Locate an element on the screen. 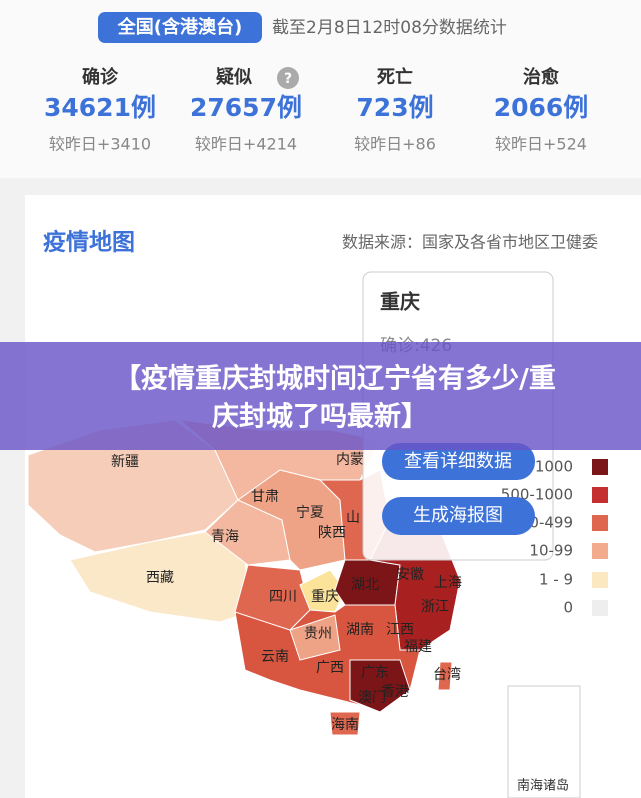 The image size is (641, 798). stat-value: 27657例 is located at coordinates (246, 107).